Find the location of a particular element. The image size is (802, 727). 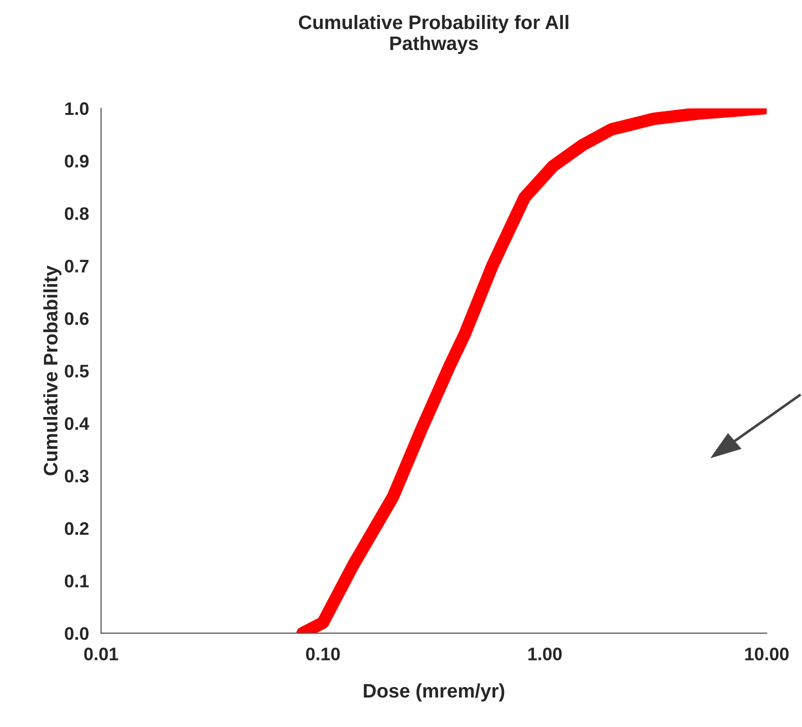

y-tick-label: 0.7 is located at coordinates (76, 266).